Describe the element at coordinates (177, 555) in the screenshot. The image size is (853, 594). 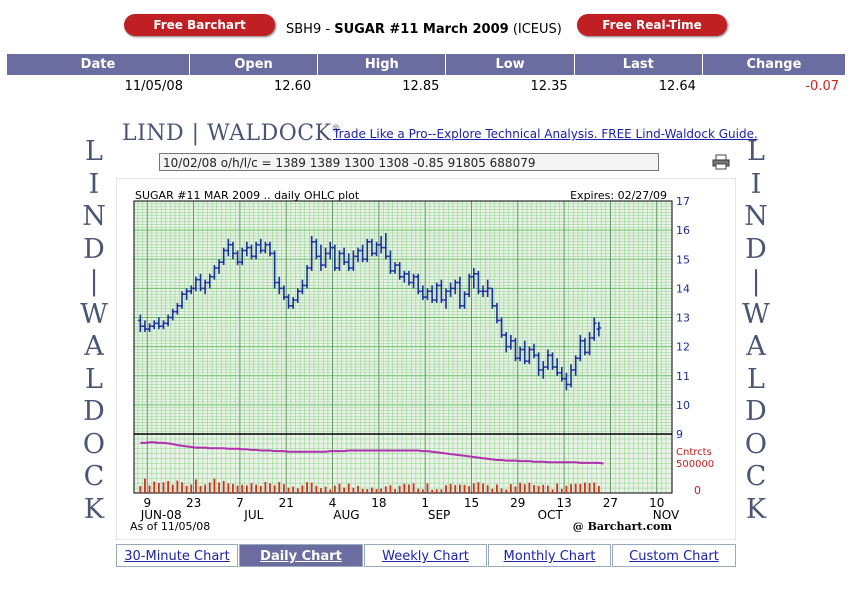
I see `tab-30-minute-chart: 30-Minute Chart` at that location.